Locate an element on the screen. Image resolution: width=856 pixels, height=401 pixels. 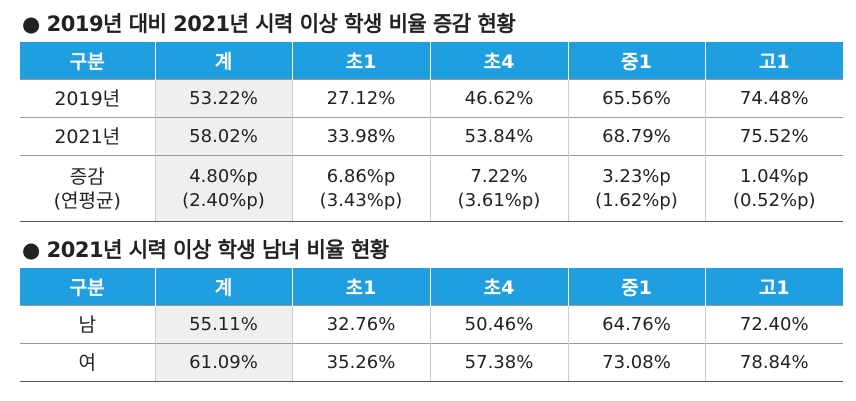
table-row: 여 61.09% 35.26% 57.38% 73.08% 78.84% is located at coordinates (431, 362).